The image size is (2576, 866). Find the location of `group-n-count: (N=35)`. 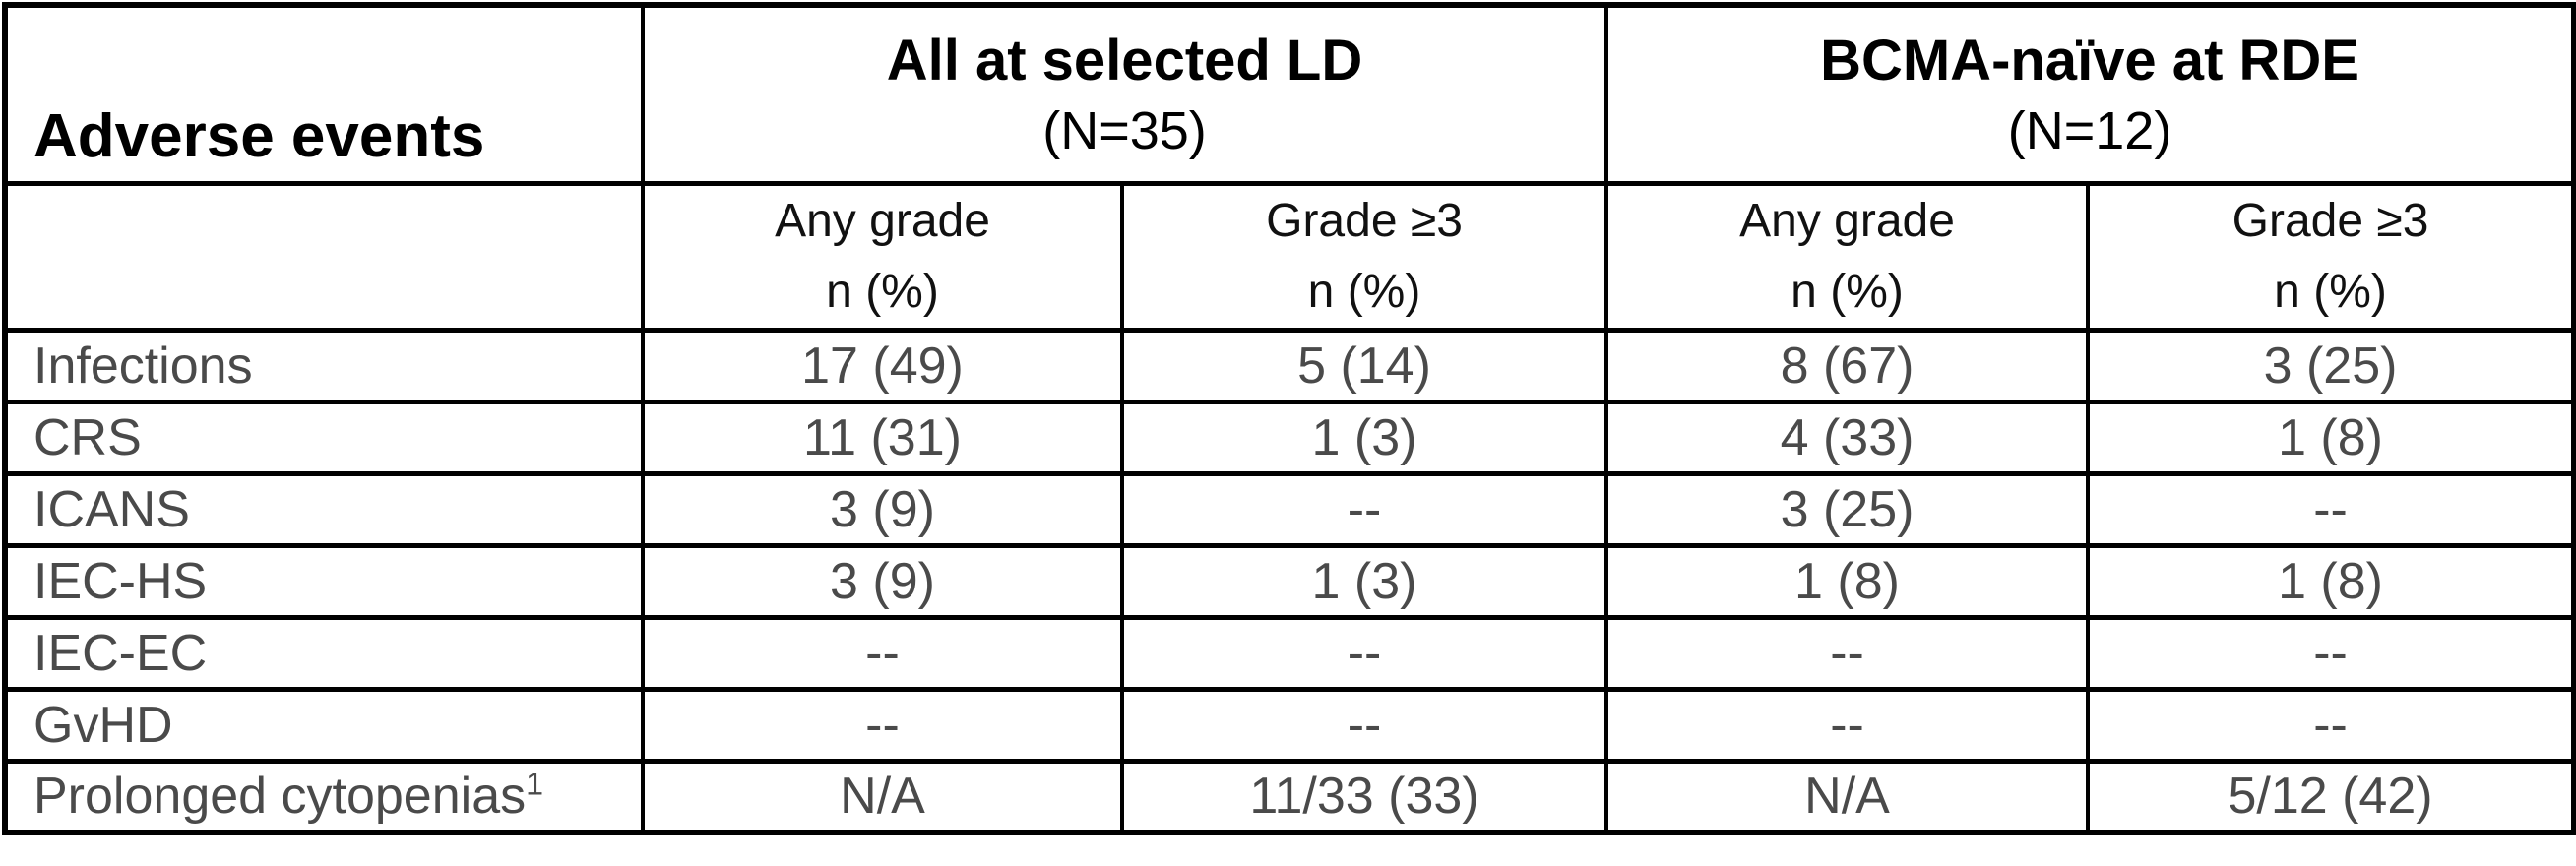

group-n-count: (N=35) is located at coordinates (1124, 130).